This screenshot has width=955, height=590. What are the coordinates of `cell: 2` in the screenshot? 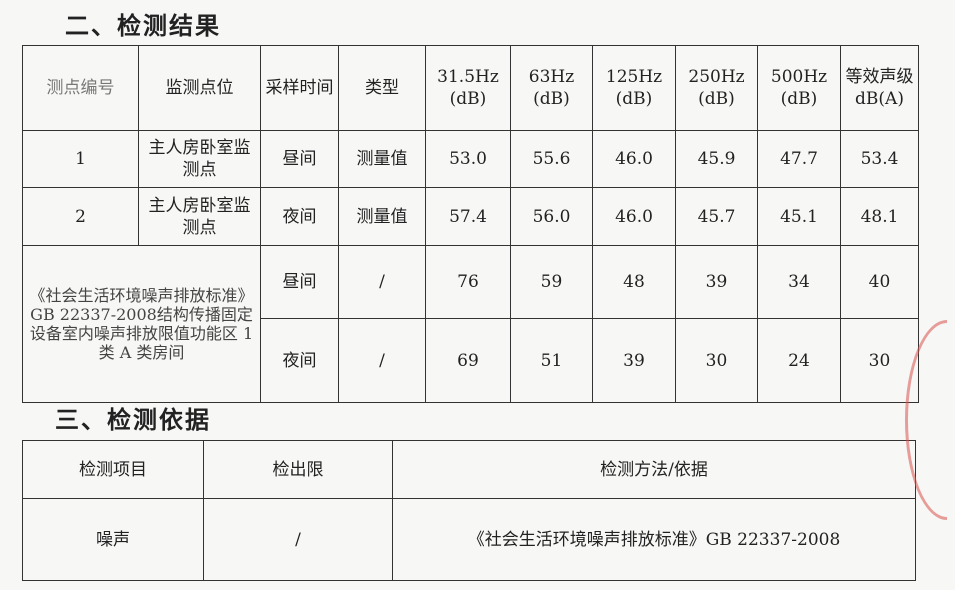 It's located at (80, 216).